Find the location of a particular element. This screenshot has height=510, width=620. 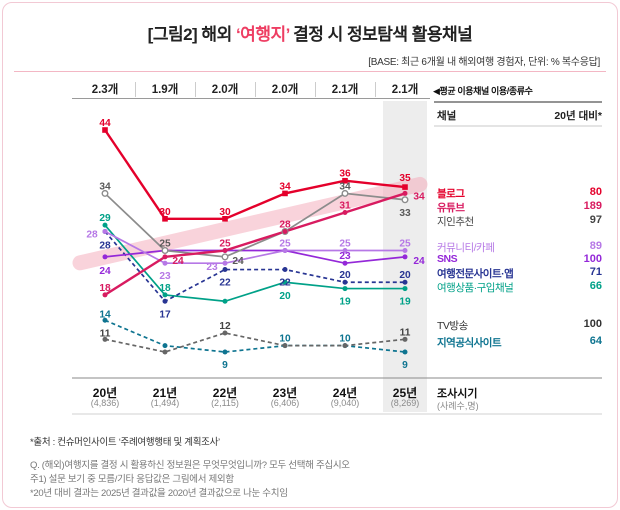

point-label-지역공식사이트: 9 is located at coordinates (225, 365).